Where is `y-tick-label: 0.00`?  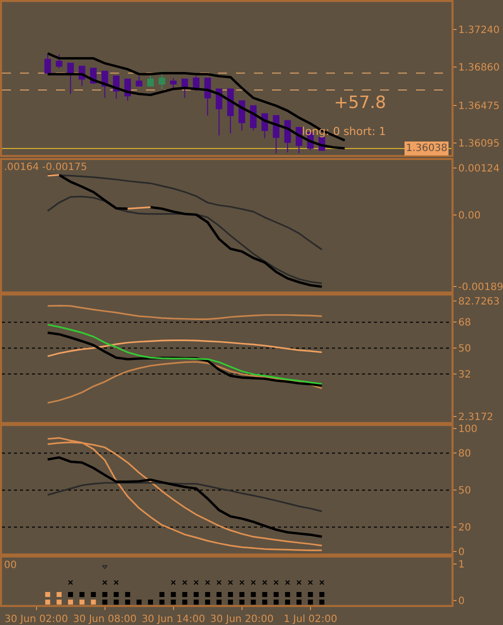 y-tick-label: 0.00 is located at coordinates (469, 216).